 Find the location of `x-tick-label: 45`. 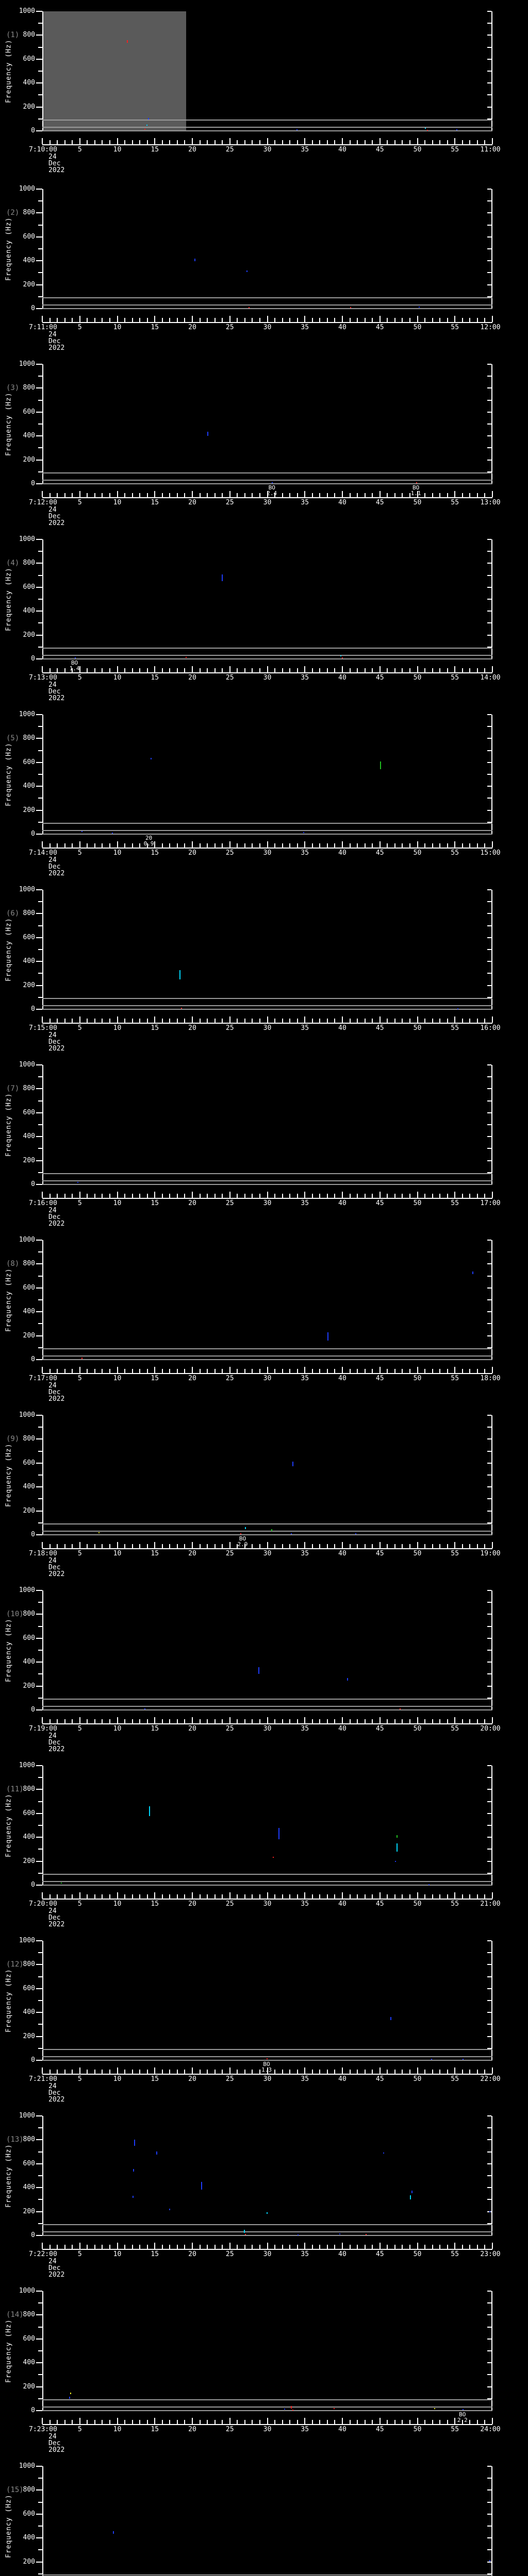

x-tick-label: 45 is located at coordinates (379, 1729).